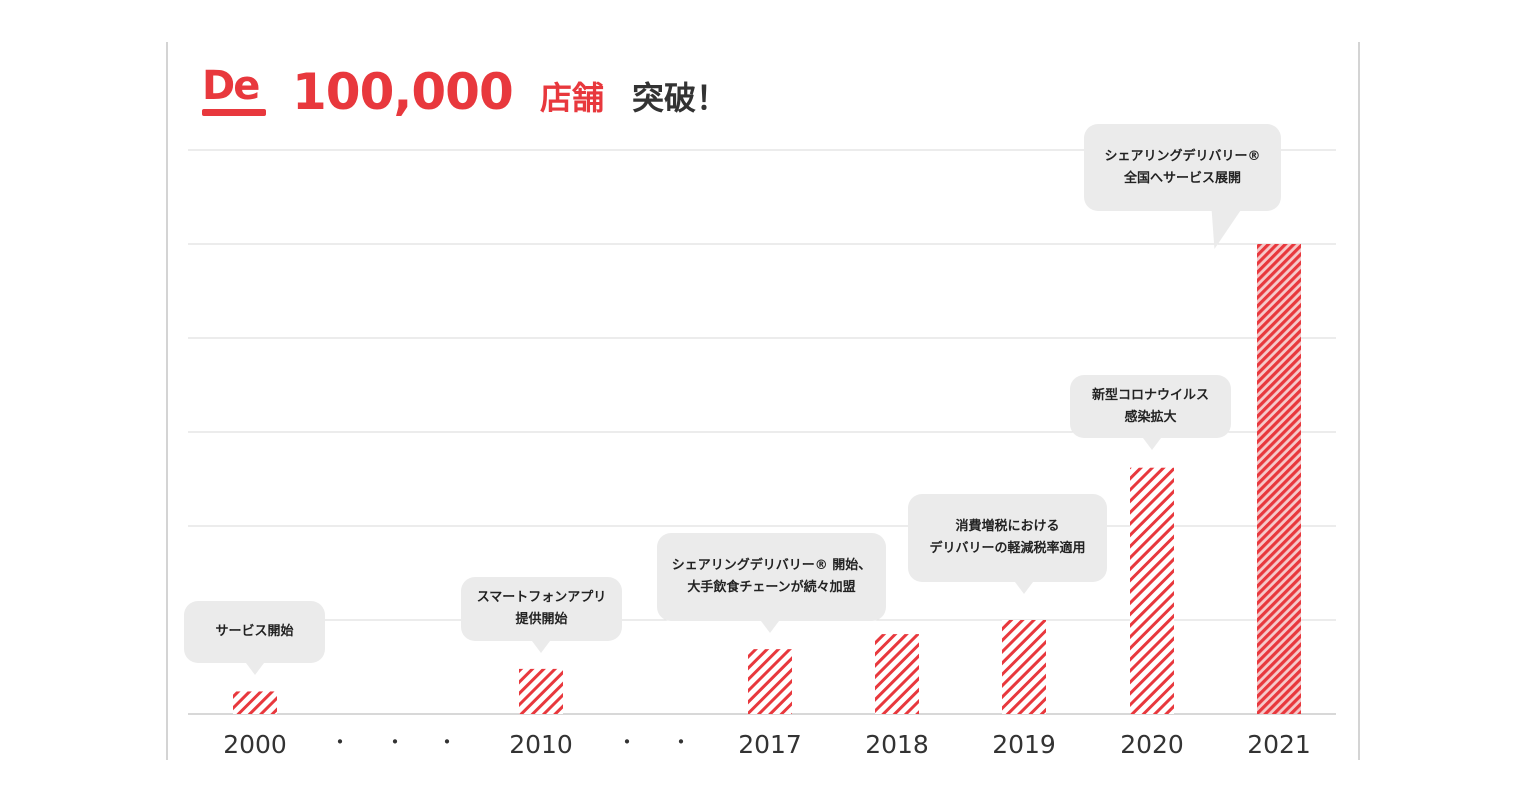 The image size is (1528, 800). Describe the element at coordinates (541, 691) in the screenshot. I see `bar-2010` at that location.